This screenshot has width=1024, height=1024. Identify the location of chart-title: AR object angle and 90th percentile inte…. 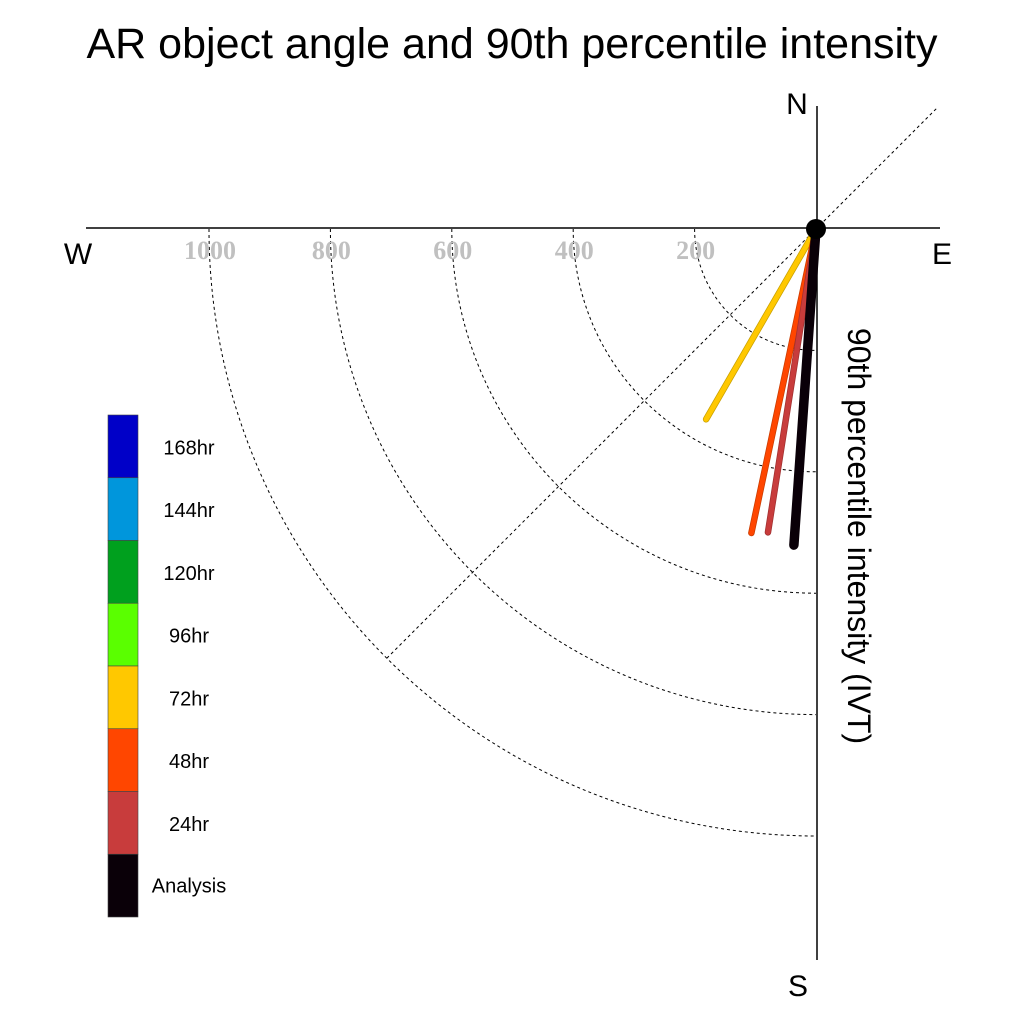
(512, 44).